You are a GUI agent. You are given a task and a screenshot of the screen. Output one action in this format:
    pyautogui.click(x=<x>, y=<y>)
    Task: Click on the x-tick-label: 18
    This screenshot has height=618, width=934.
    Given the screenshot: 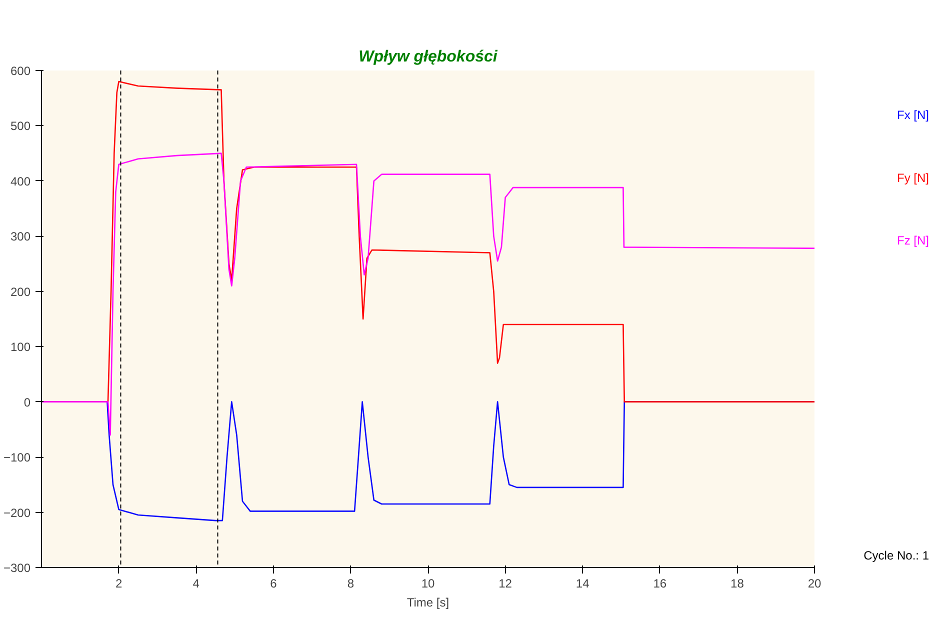 What is the action you would take?
    pyautogui.click(x=737, y=583)
    